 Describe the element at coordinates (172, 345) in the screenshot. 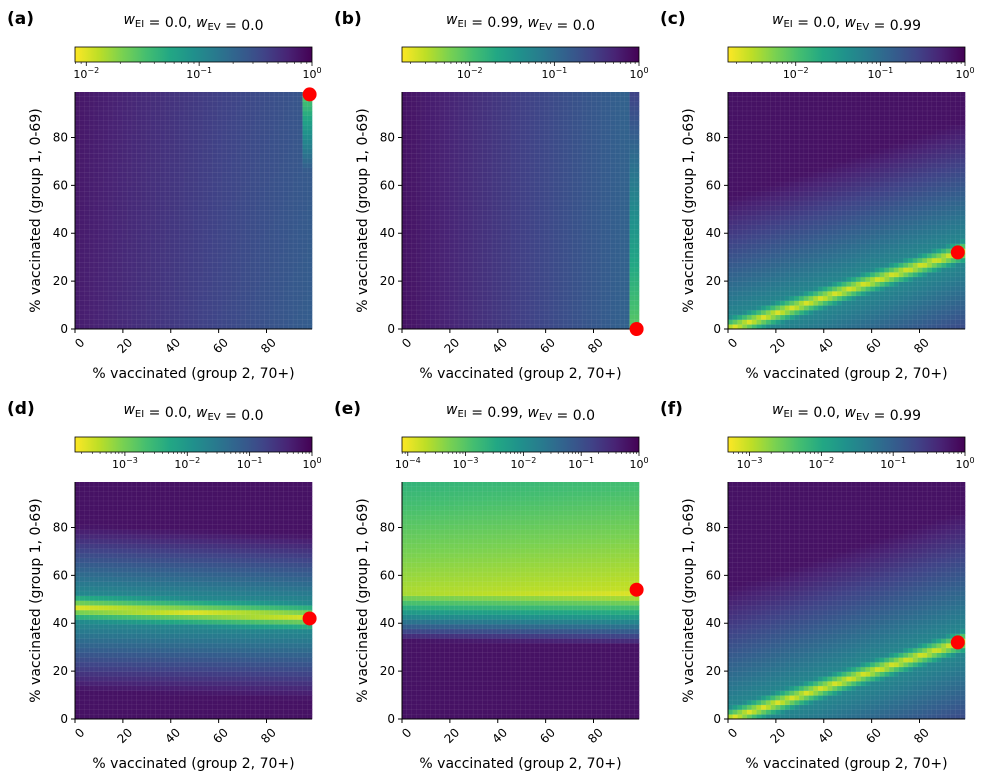

I see `x-tick-label: 40` at that location.